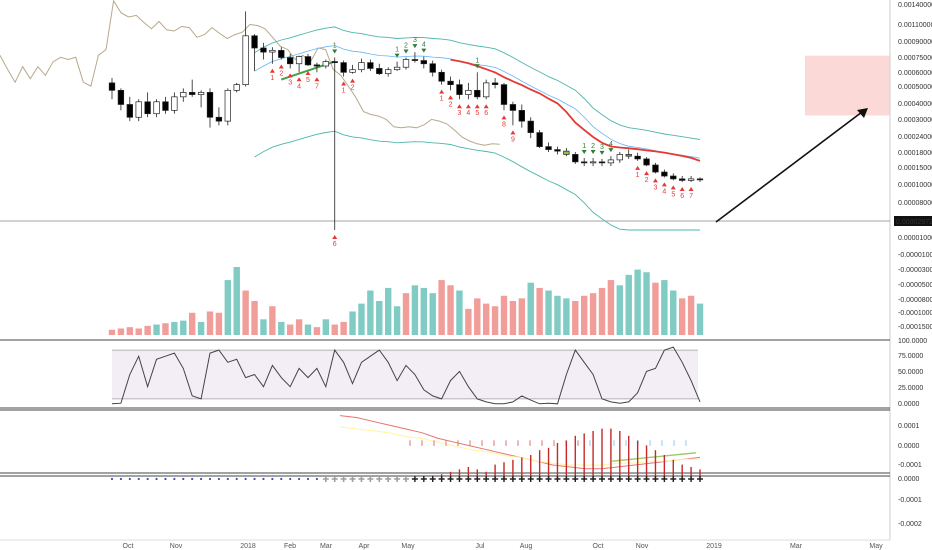 This screenshot has width=932, height=550. What do you see at coordinates (909, 426) in the screenshot?
I see `macd-tick-label: 0.0001` at bounding box center [909, 426].